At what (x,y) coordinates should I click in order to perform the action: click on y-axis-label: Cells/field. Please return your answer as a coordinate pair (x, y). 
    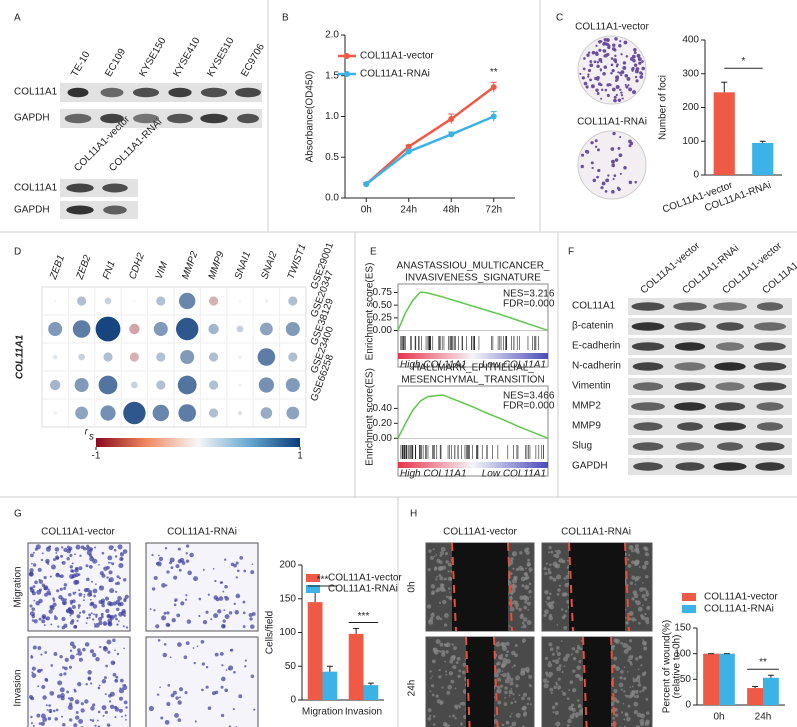
    Looking at the image, I should click on (270, 632).